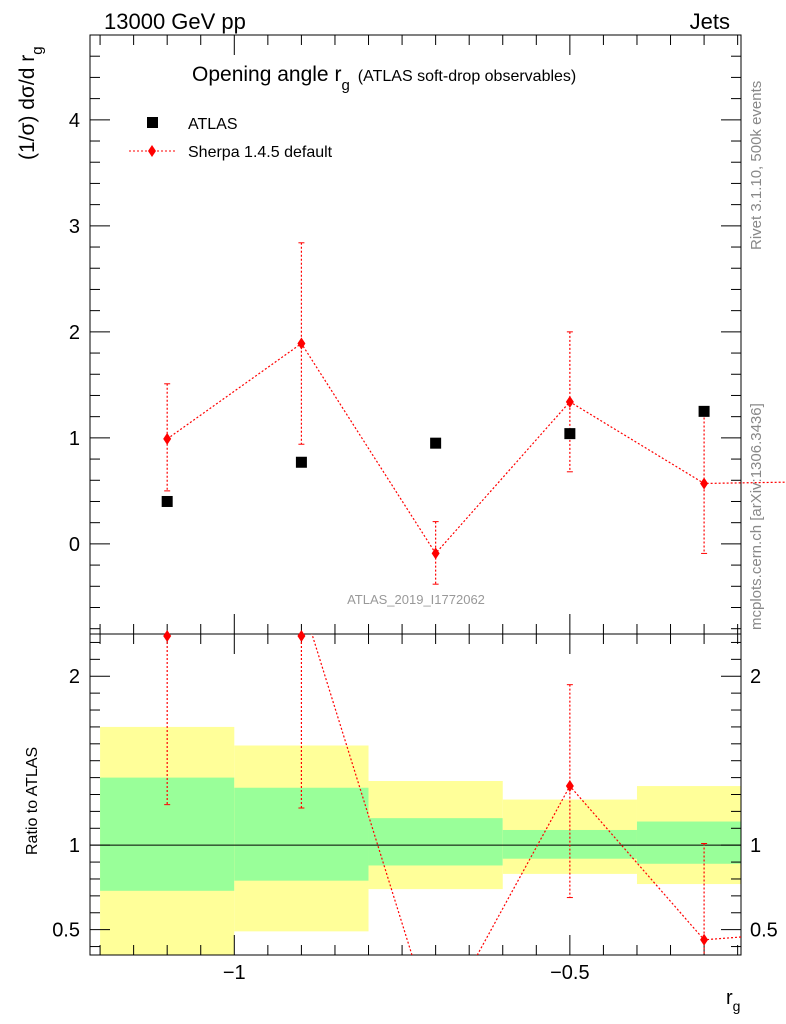  What do you see at coordinates (32, 801) in the screenshot?
I see `ratio-ylabel: Ratio to ATLAS` at bounding box center [32, 801].